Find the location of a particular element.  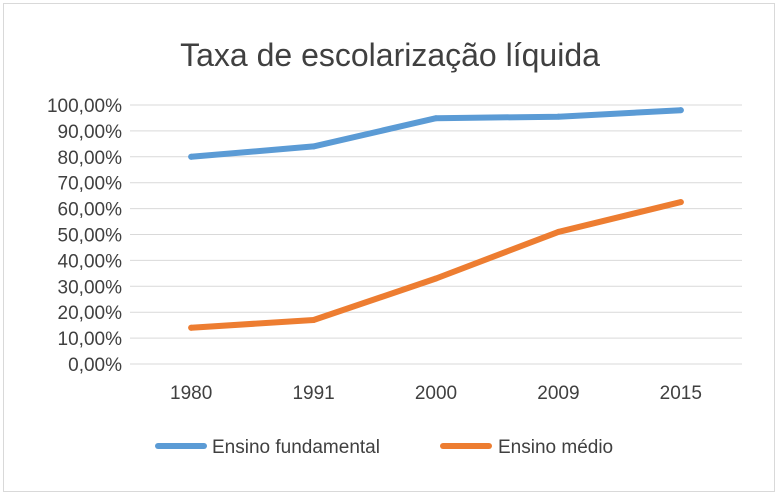

y-tick-label: 50,00% is located at coordinates (90, 236).